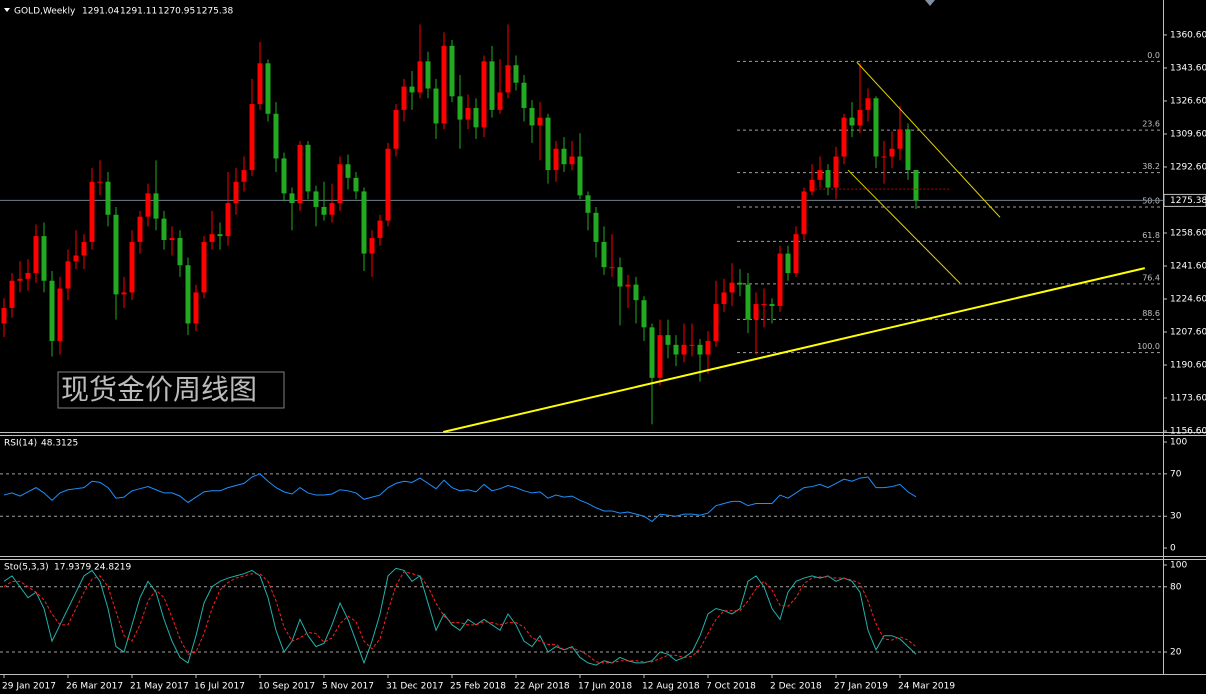  Describe the element at coordinates (1153, 55) in the screenshot. I see `fib-label: 0.0` at that location.